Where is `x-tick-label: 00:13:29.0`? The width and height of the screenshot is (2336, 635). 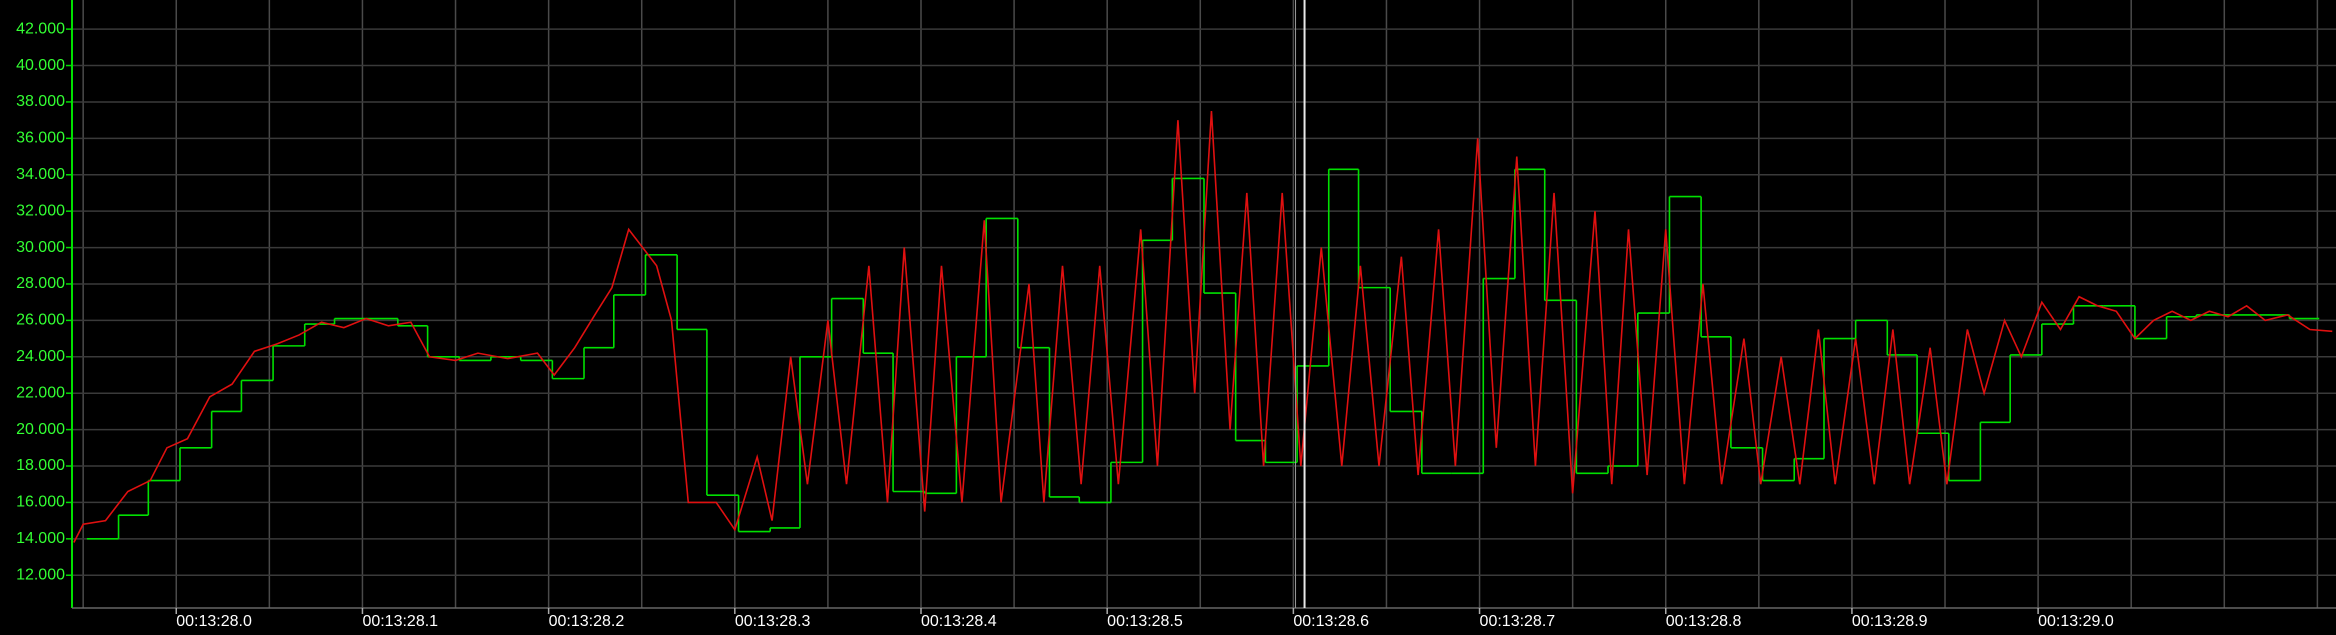
x-tick-label: 00:13:29.0 is located at coordinates (2076, 621).